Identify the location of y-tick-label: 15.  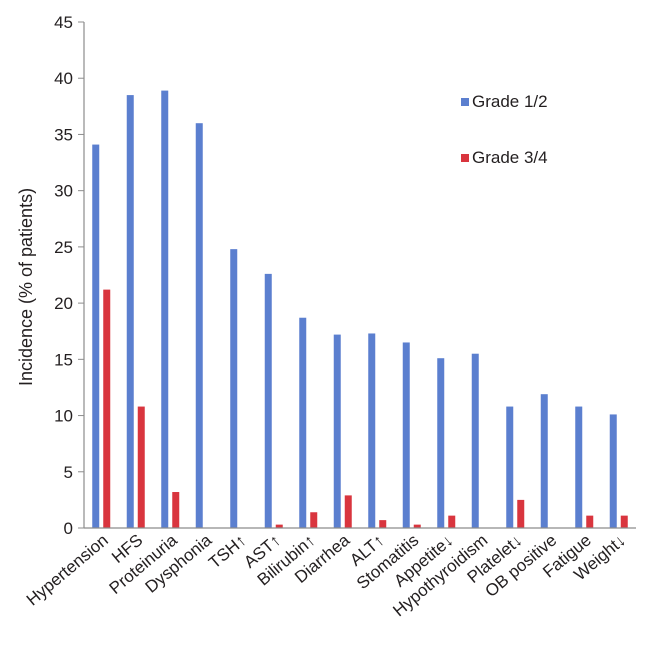
(63, 359).